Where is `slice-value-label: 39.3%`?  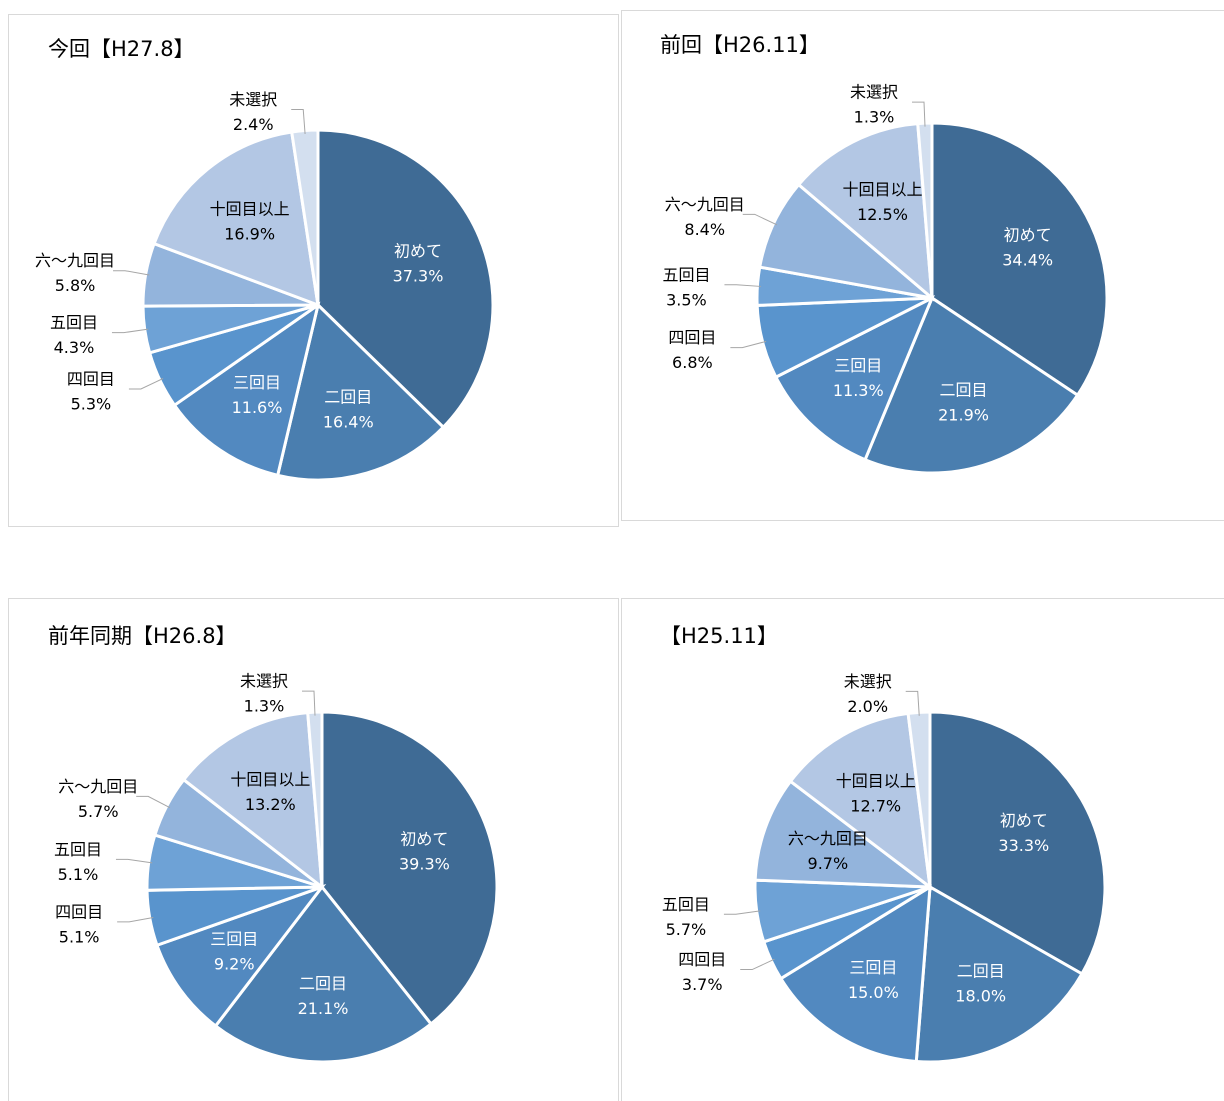 slice-value-label: 39.3% is located at coordinates (424, 864).